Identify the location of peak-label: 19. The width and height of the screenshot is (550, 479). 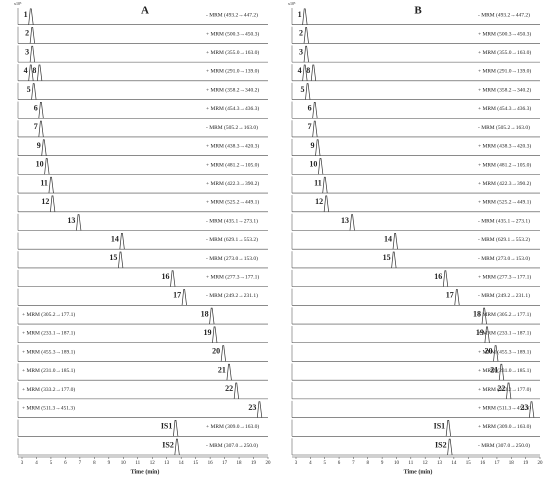
(480, 332).